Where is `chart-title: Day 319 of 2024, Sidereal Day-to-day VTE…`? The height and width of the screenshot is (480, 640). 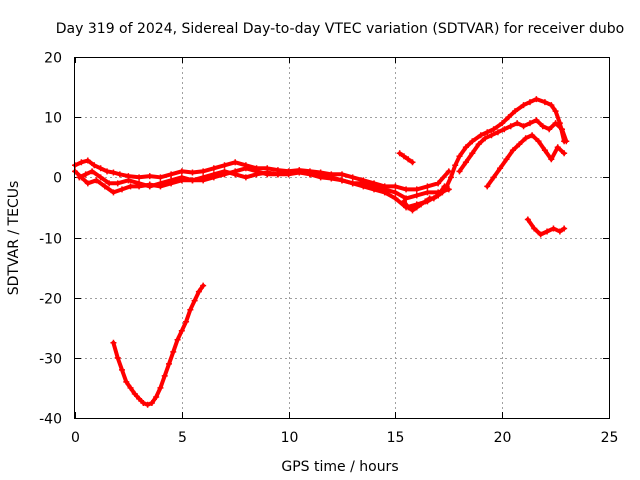 chart-title: Day 319 of 2024, Sidereal Day-to-day VTE… is located at coordinates (340, 29).